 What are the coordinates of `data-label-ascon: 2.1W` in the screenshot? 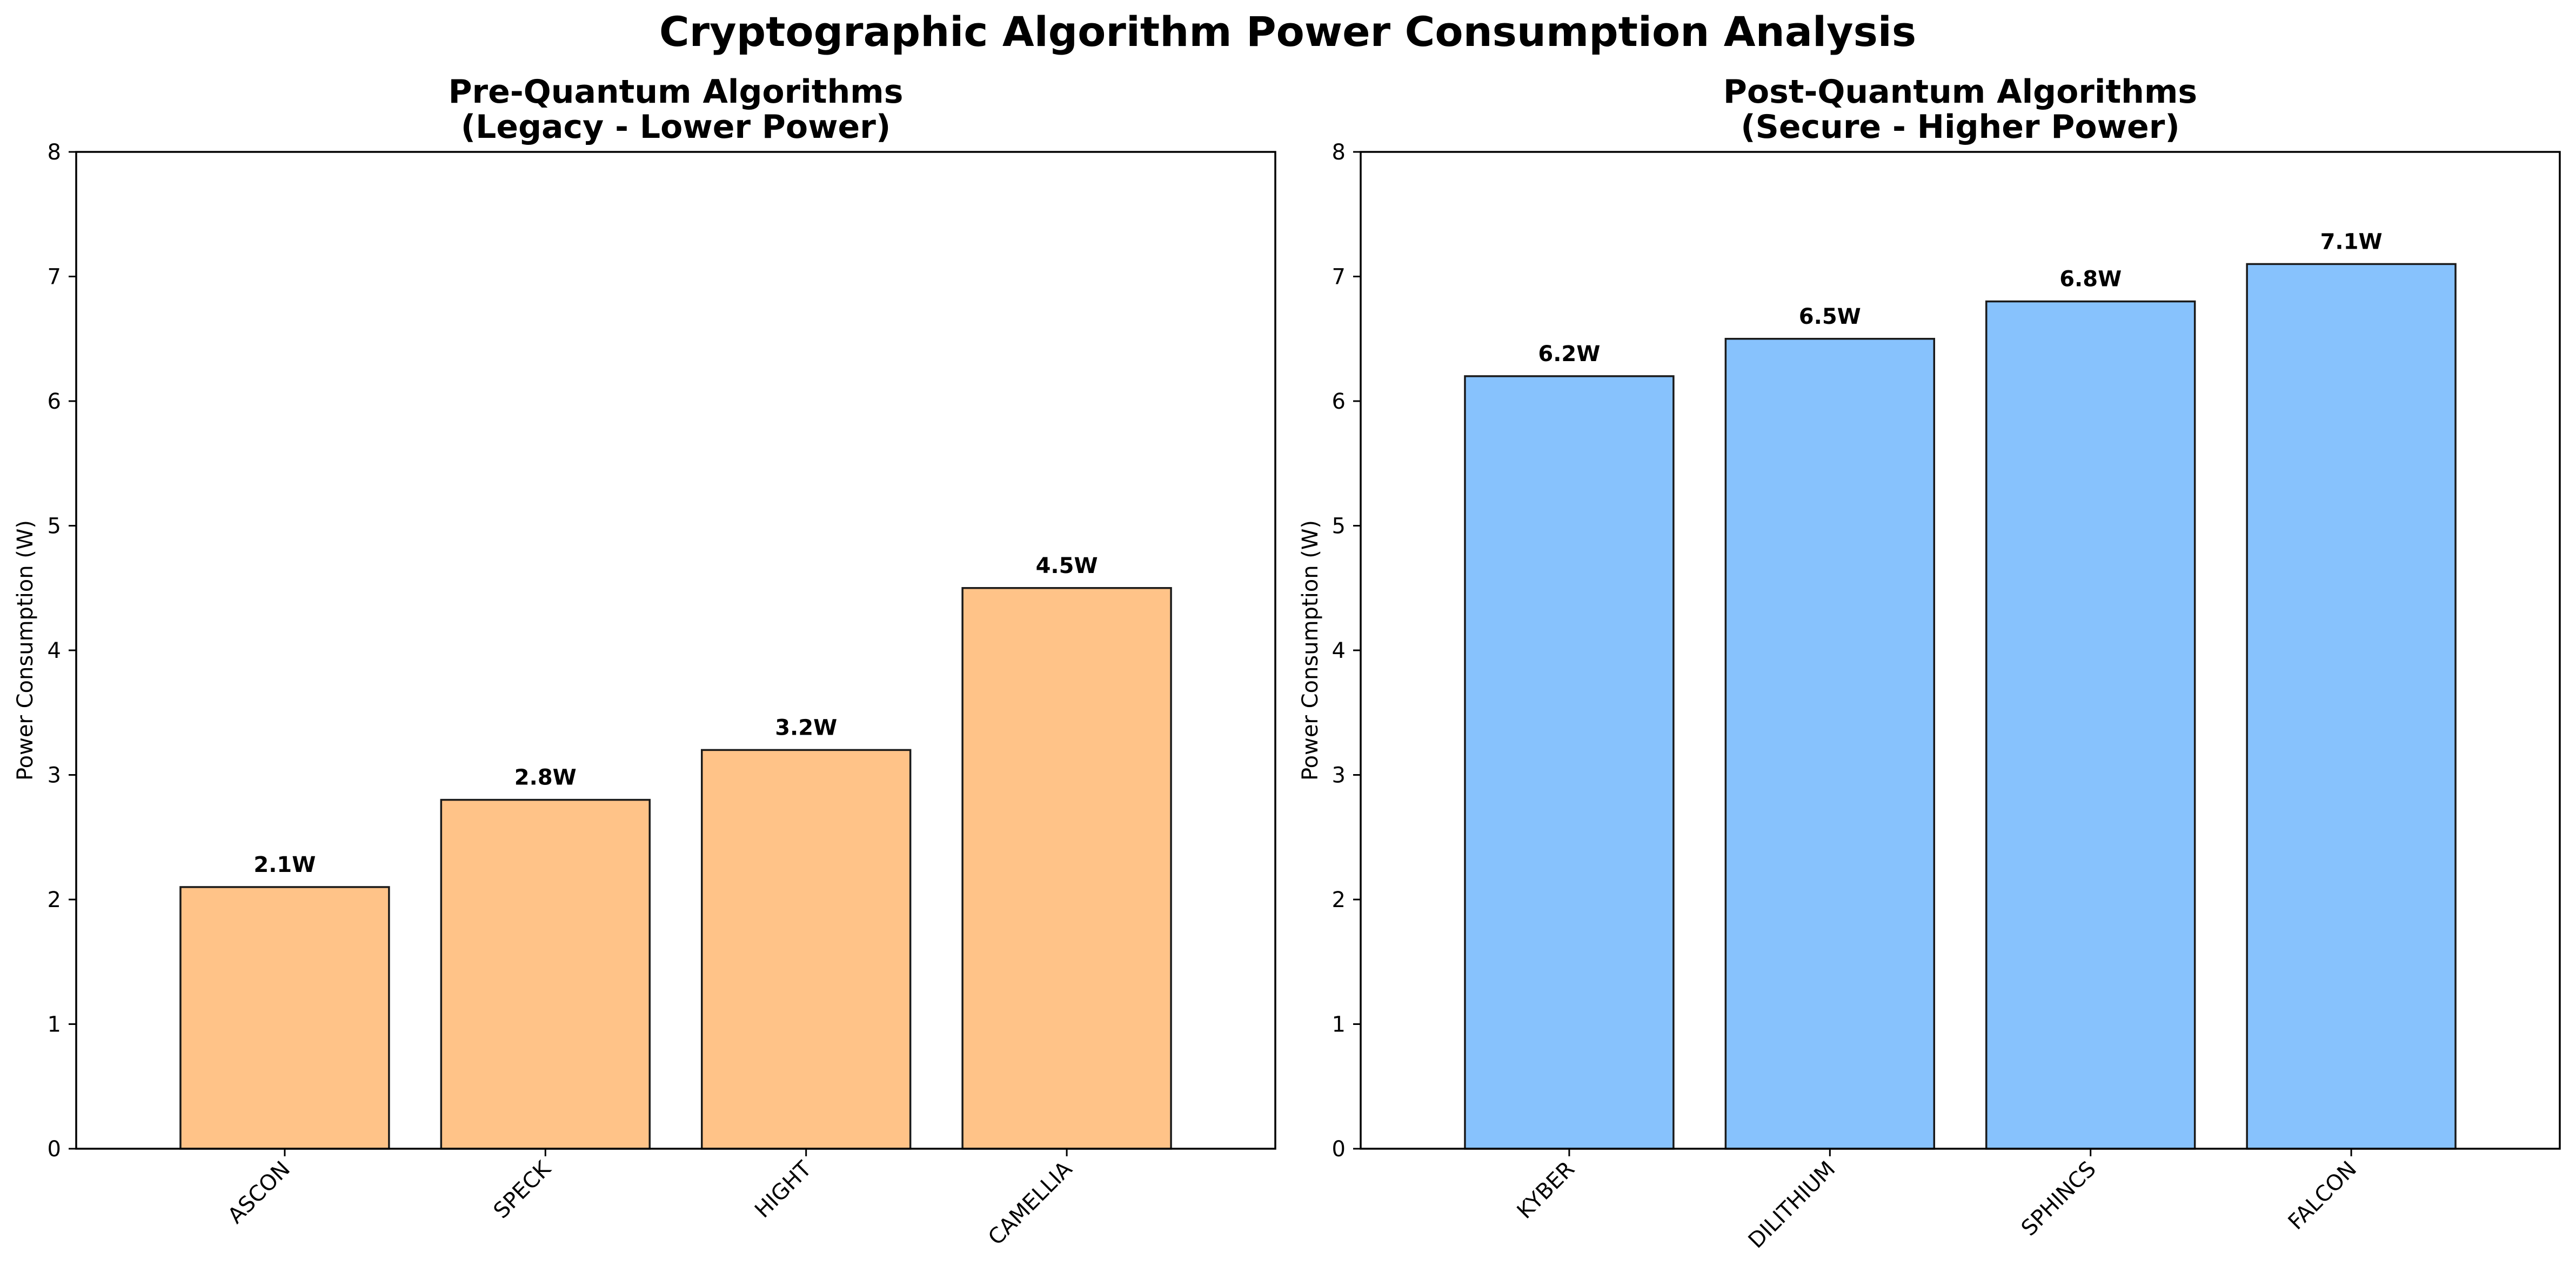 It's located at (284, 864).